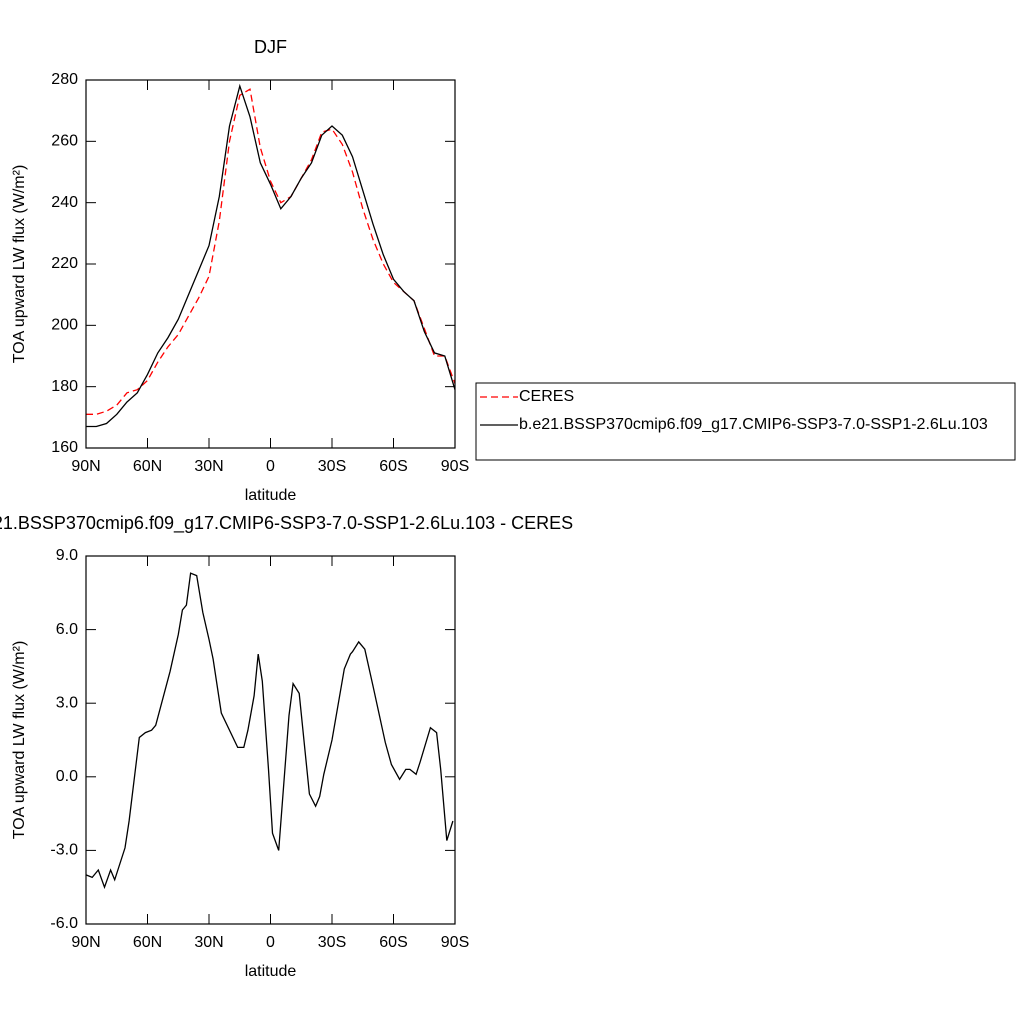 This screenshot has height=1024, width=1024. What do you see at coordinates (64, 447) in the screenshot?
I see `y-tick-label: 160` at bounding box center [64, 447].